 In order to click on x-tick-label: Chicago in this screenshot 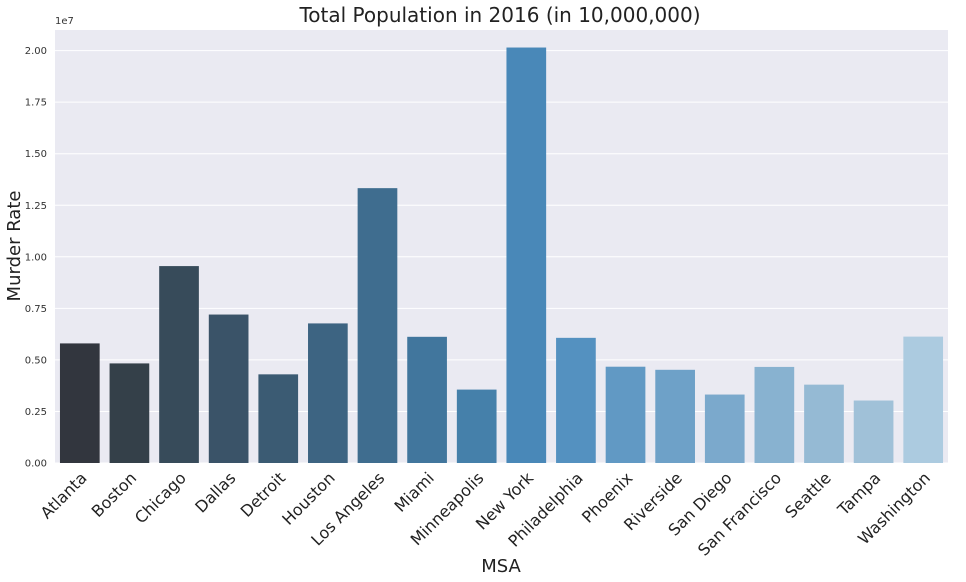, I will do `click(160, 497)`.